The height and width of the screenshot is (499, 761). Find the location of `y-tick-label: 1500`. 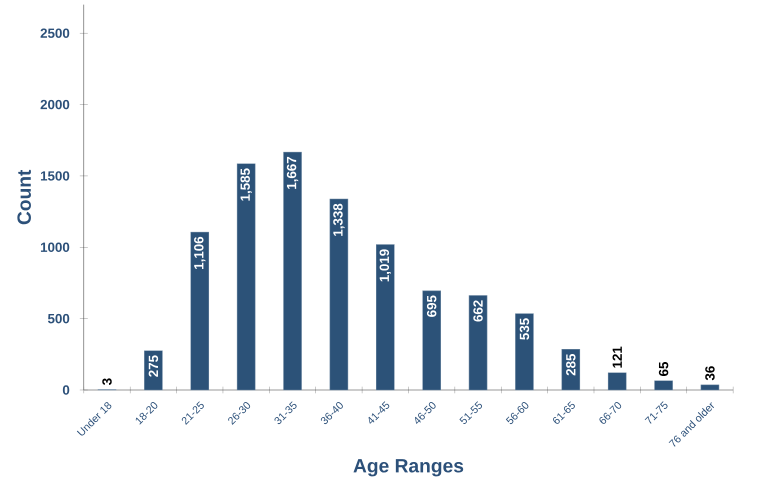

y-tick-label: 1500 is located at coordinates (55, 176).